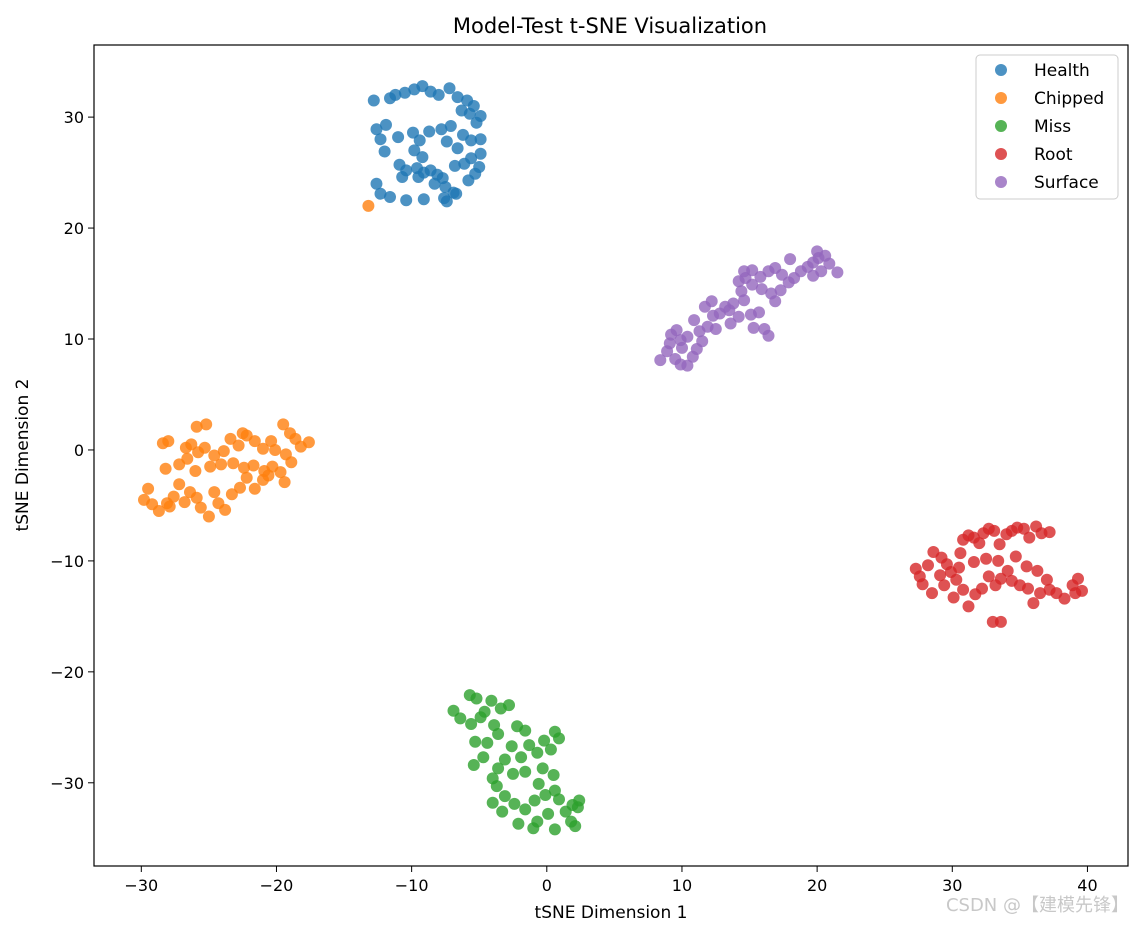  Describe the element at coordinates (277, 885) in the screenshot. I see `x-tick-label: −20` at that location.